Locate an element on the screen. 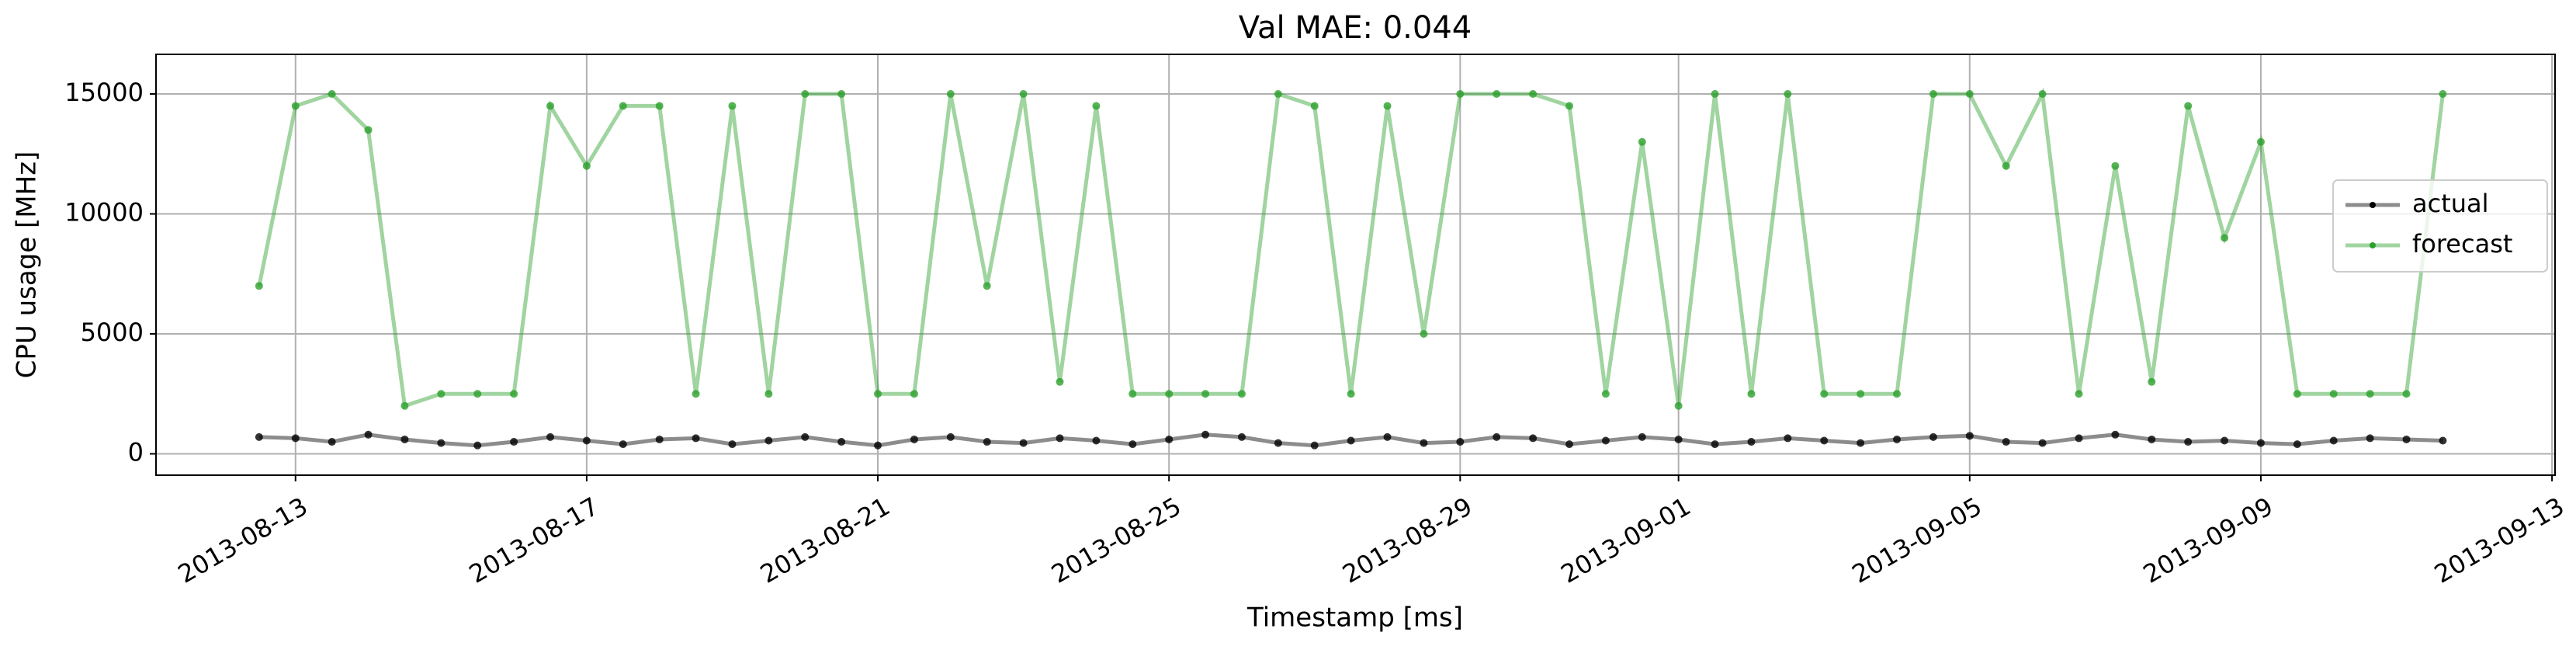 This screenshot has width=2576, height=646. chart-title: Val MAE: 0.044 is located at coordinates (1355, 28).